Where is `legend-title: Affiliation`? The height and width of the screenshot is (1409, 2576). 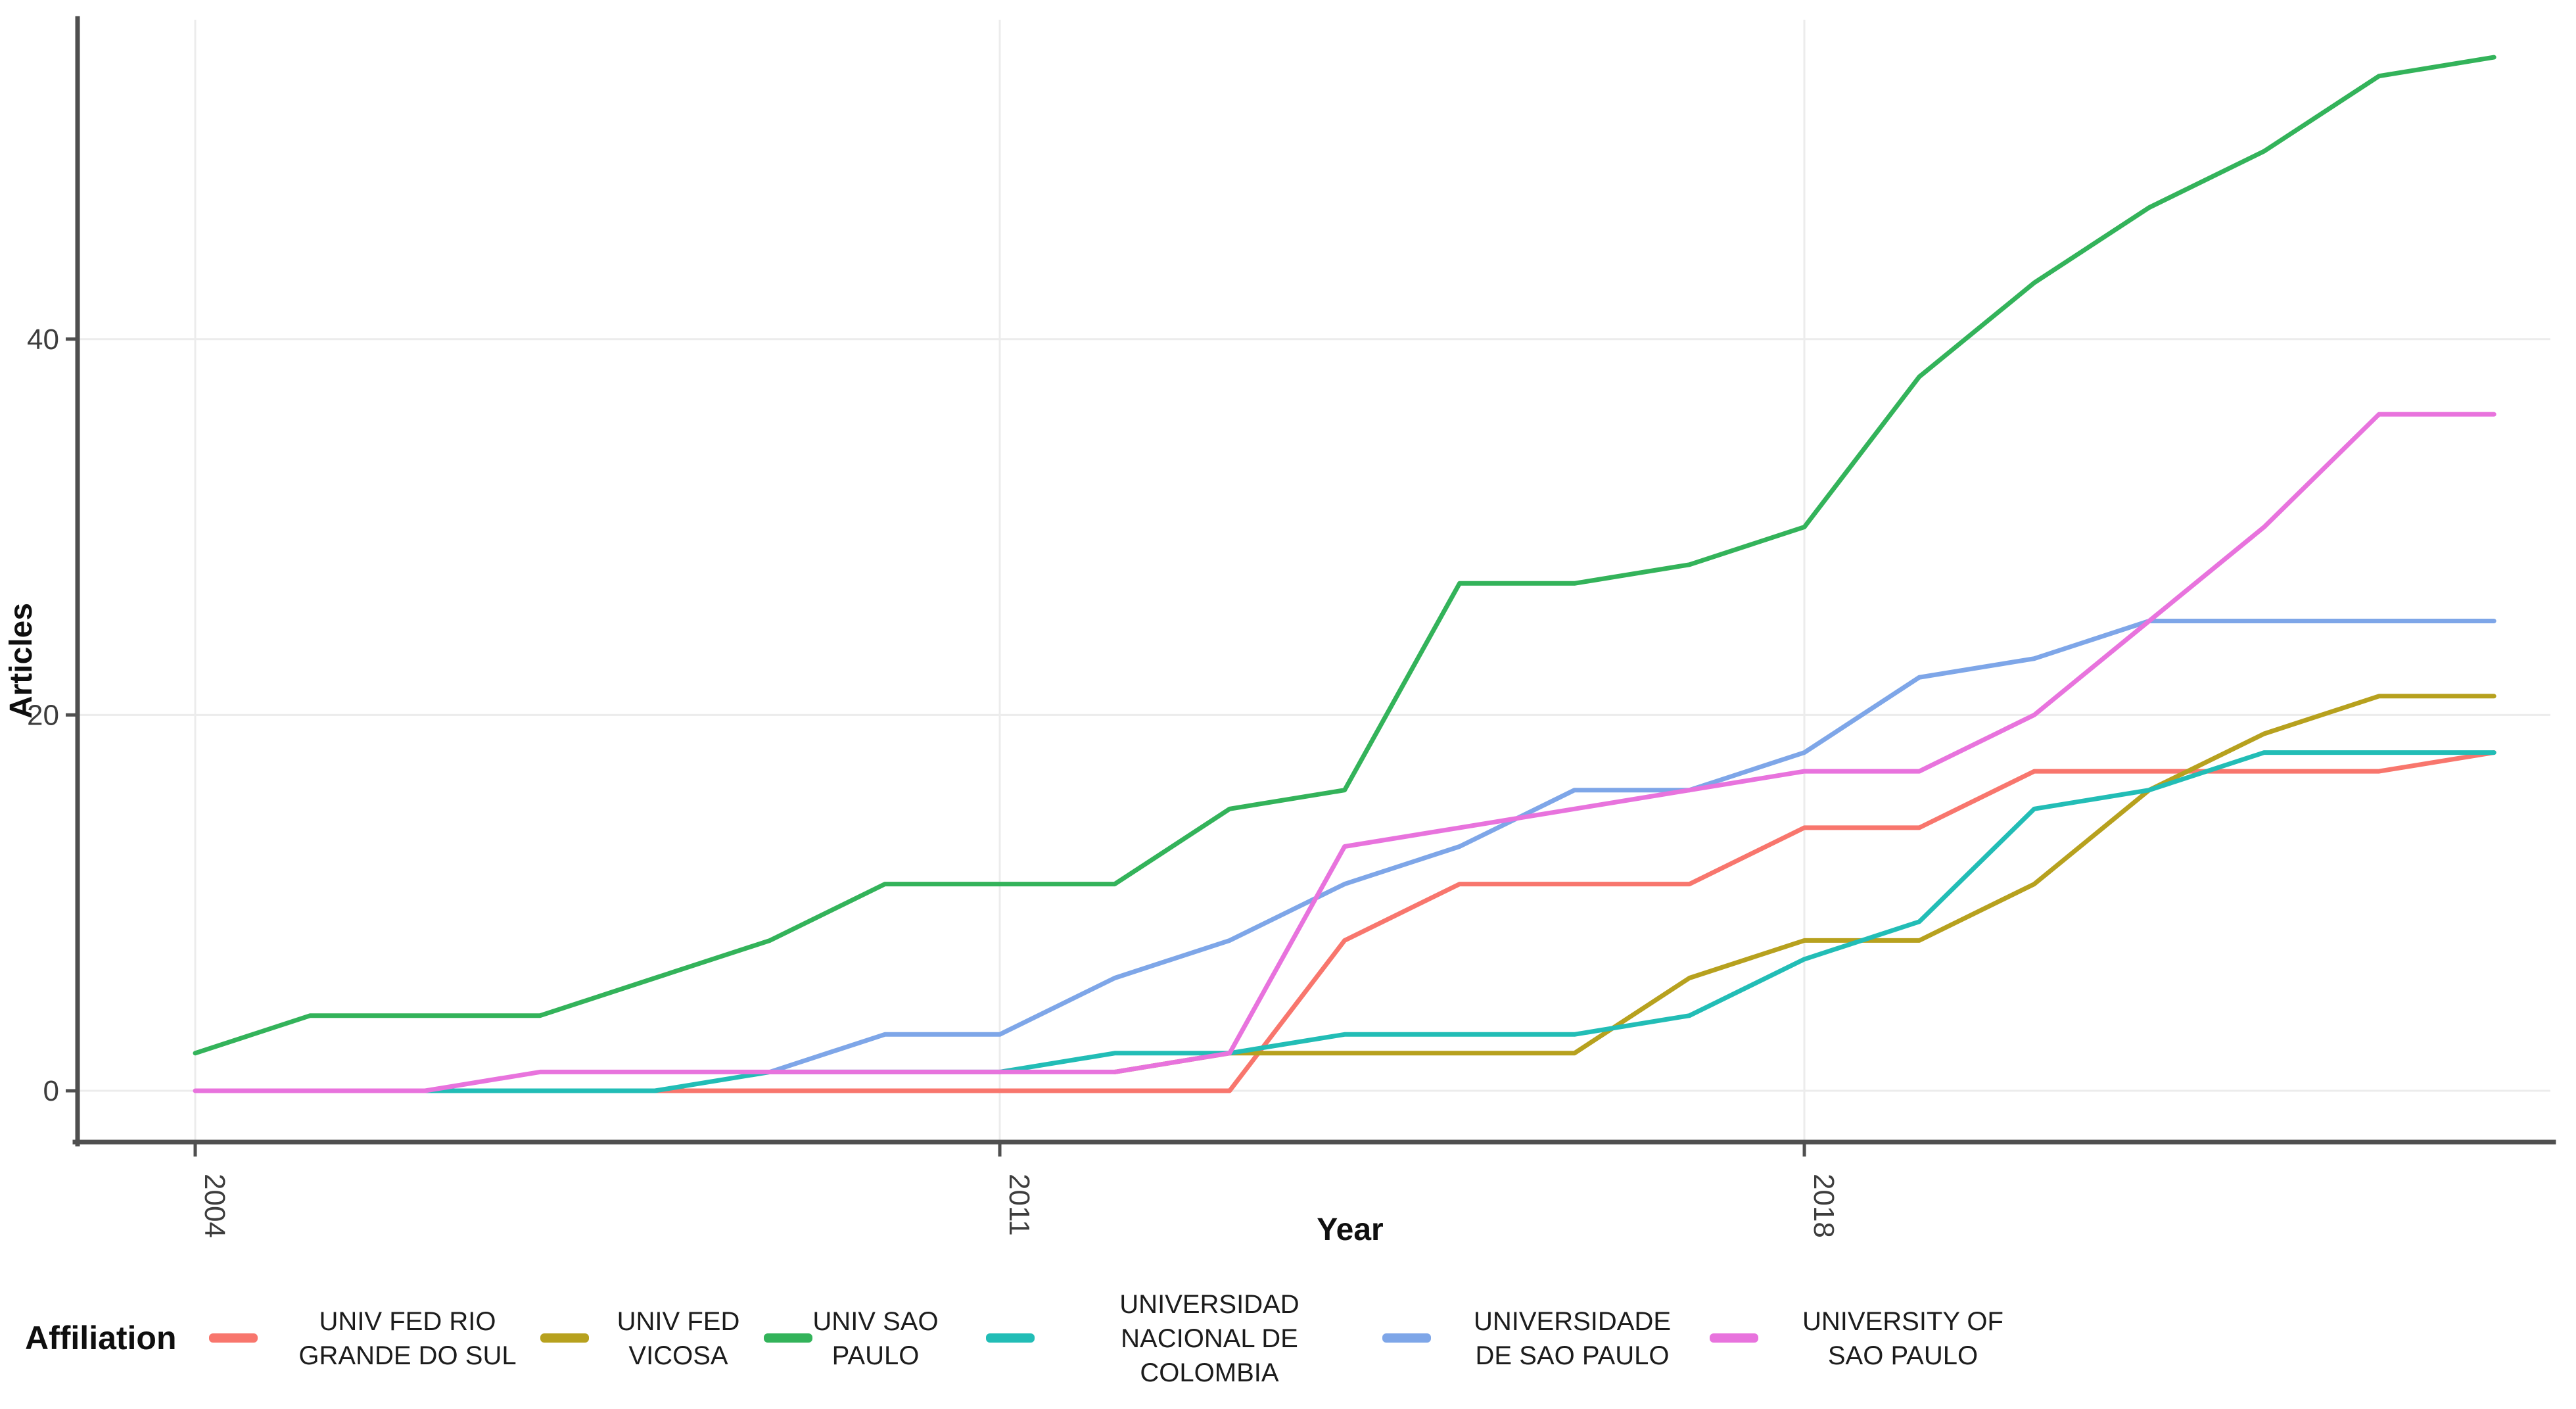 legend-title: Affiliation is located at coordinates (101, 1338).